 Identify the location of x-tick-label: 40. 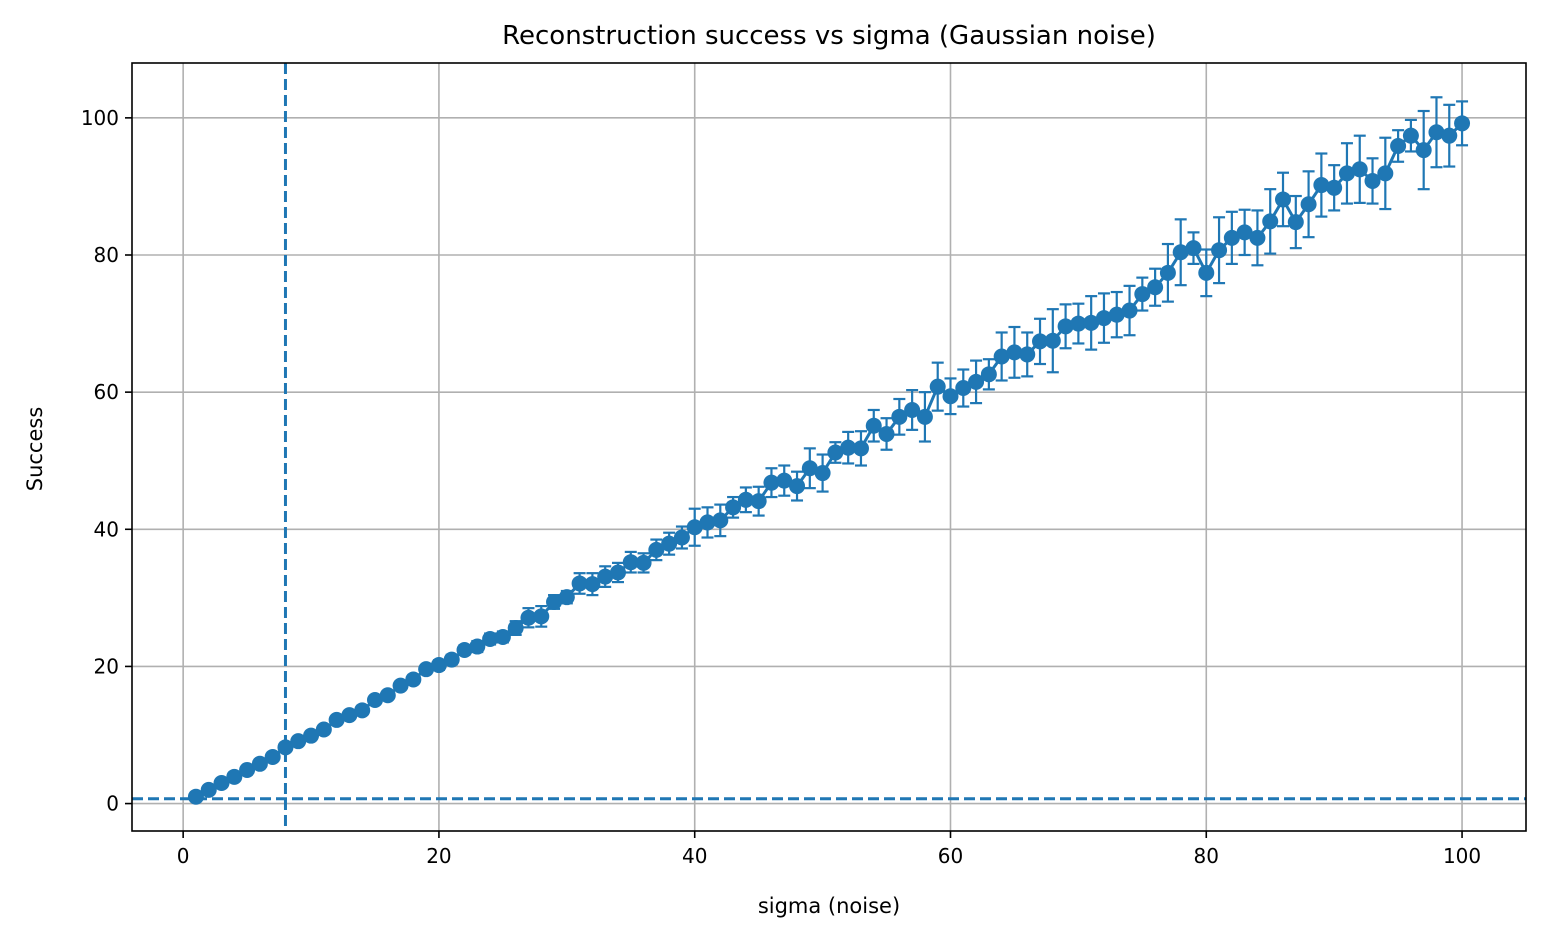
(694, 856).